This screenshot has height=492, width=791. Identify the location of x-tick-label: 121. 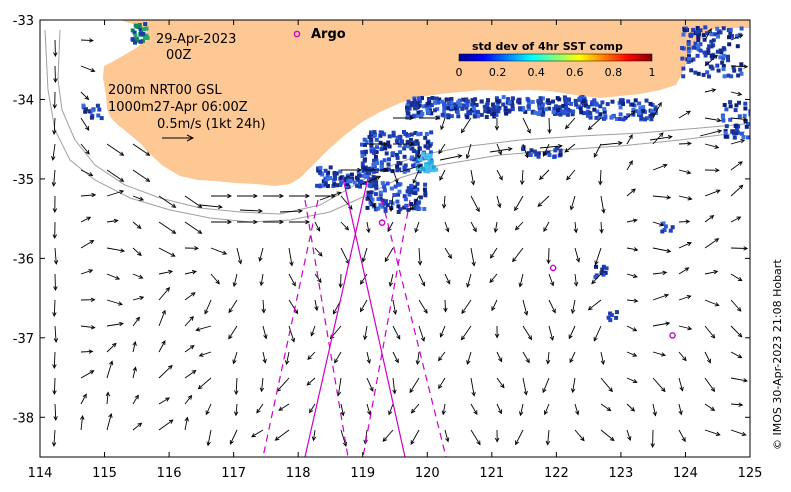
(491, 473).